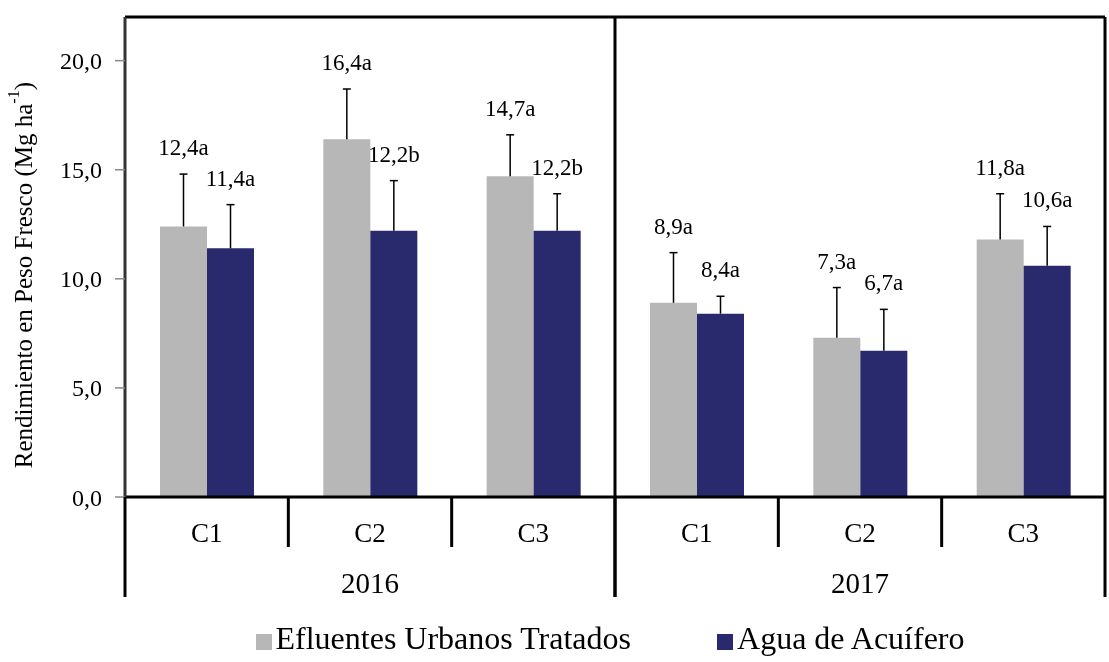  Describe the element at coordinates (81, 279) in the screenshot. I see `y-tick-label: 10,0` at that location.